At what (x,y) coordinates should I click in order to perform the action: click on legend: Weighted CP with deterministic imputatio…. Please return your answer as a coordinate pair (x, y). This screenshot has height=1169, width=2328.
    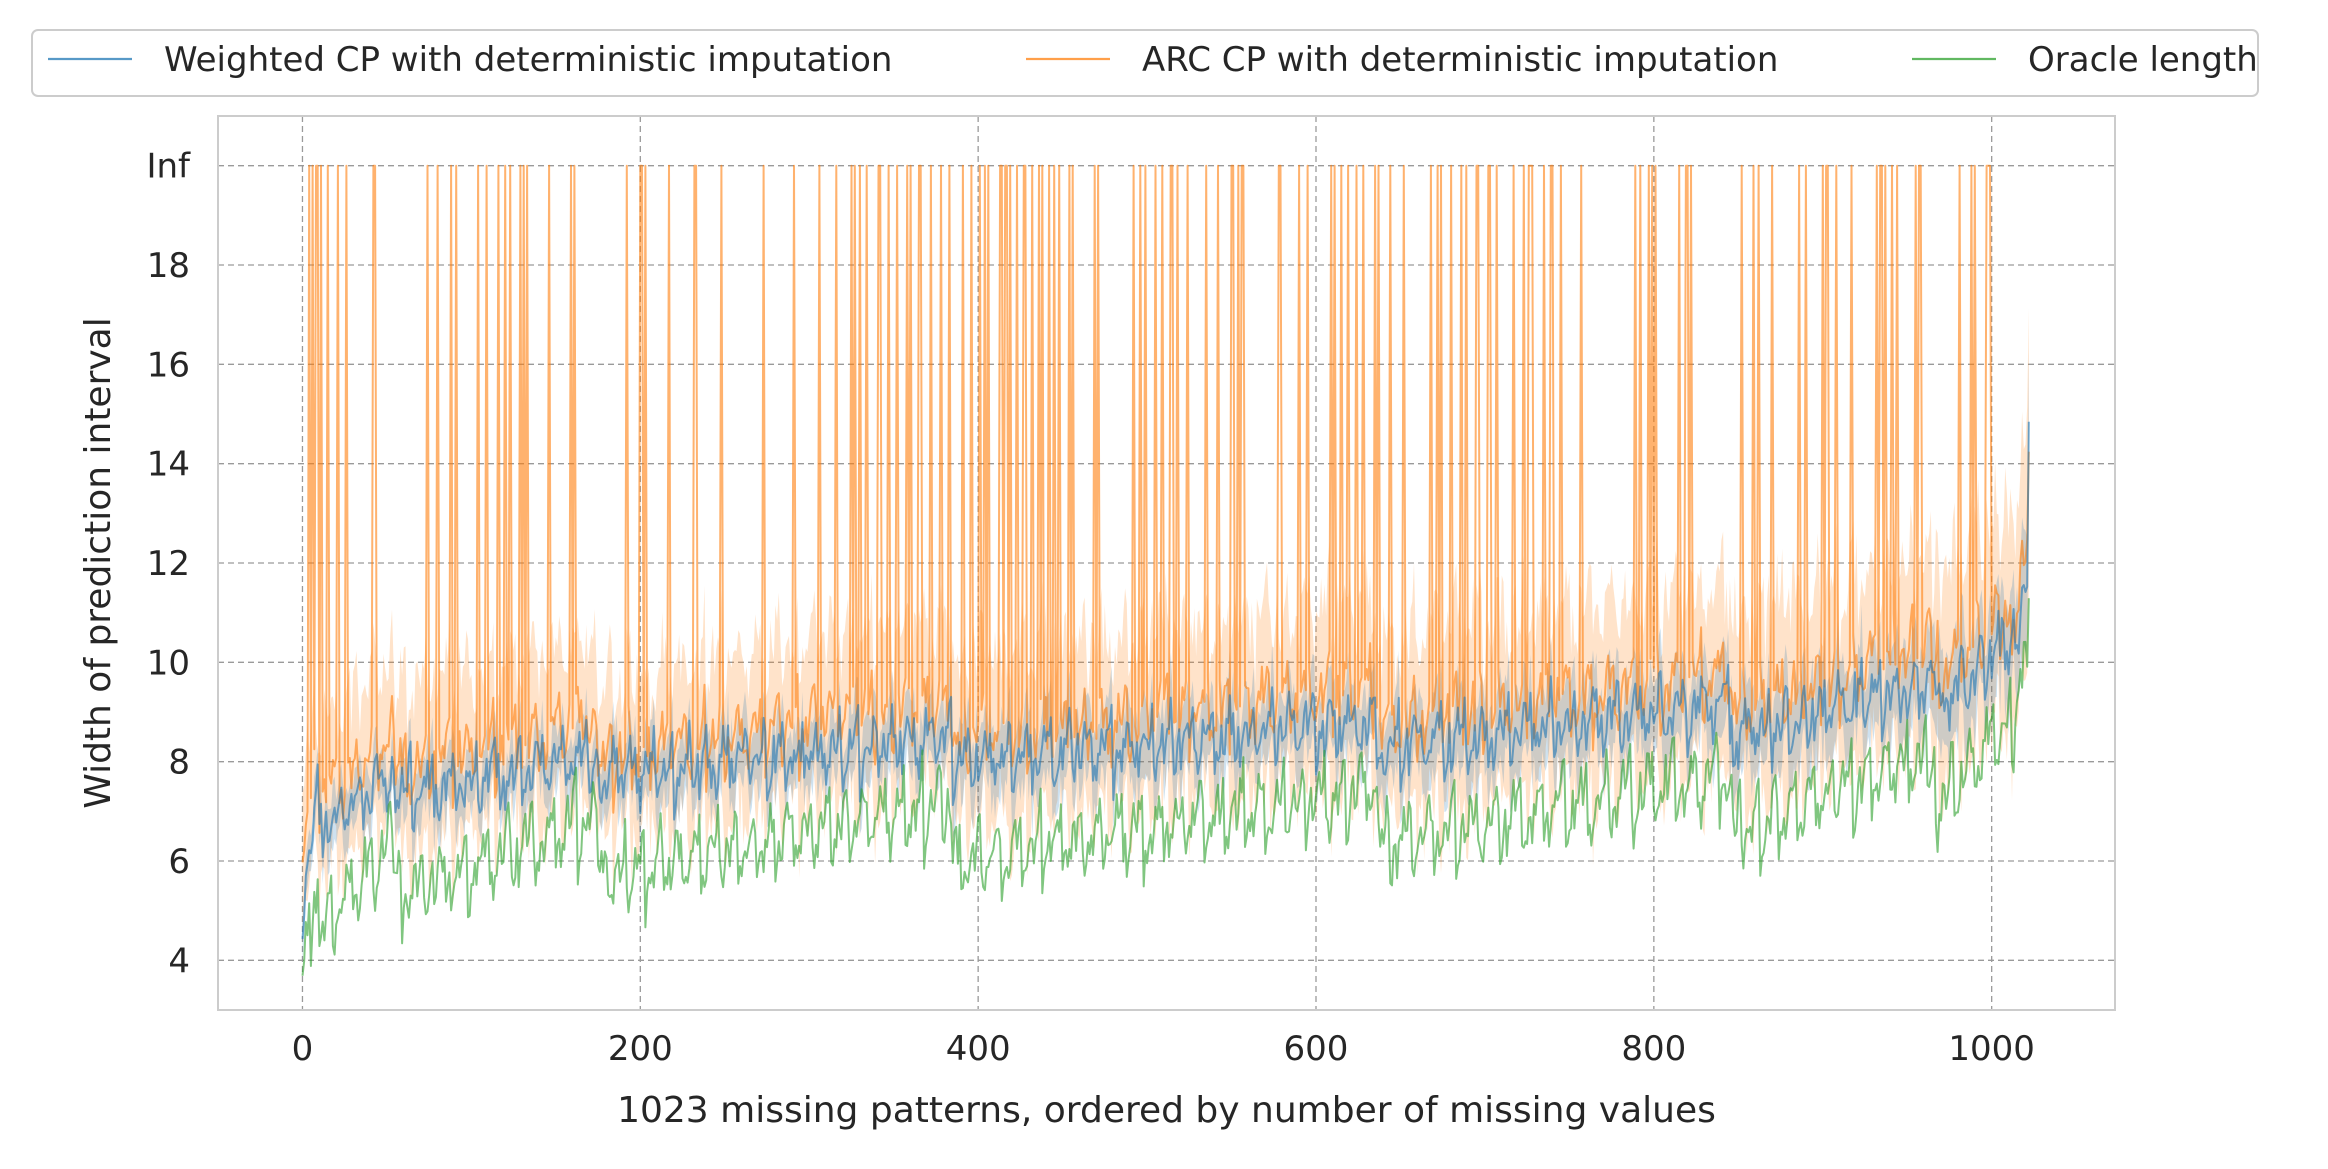
    Looking at the image, I should click on (1145, 63).